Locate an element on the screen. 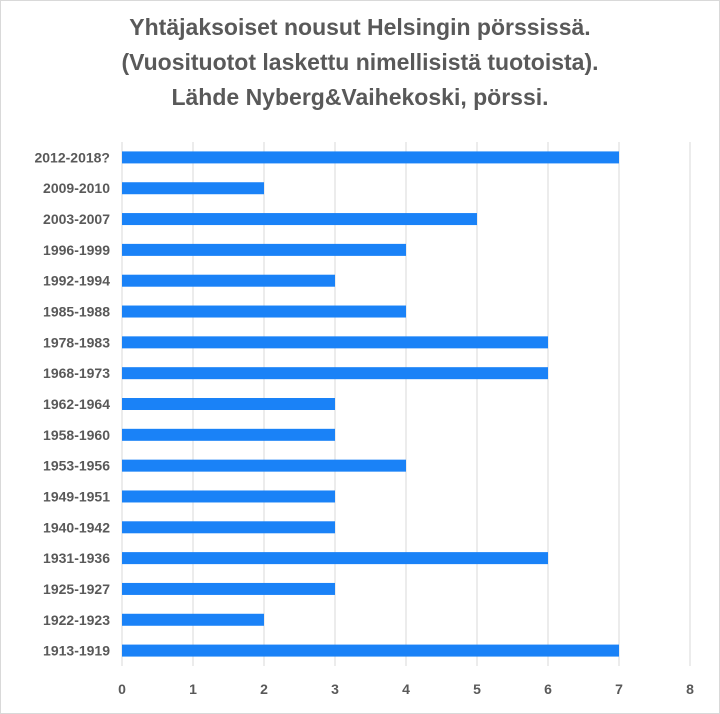 Image resolution: width=720 pixels, height=714 pixels. x-tick-label: 3 is located at coordinates (335, 689).